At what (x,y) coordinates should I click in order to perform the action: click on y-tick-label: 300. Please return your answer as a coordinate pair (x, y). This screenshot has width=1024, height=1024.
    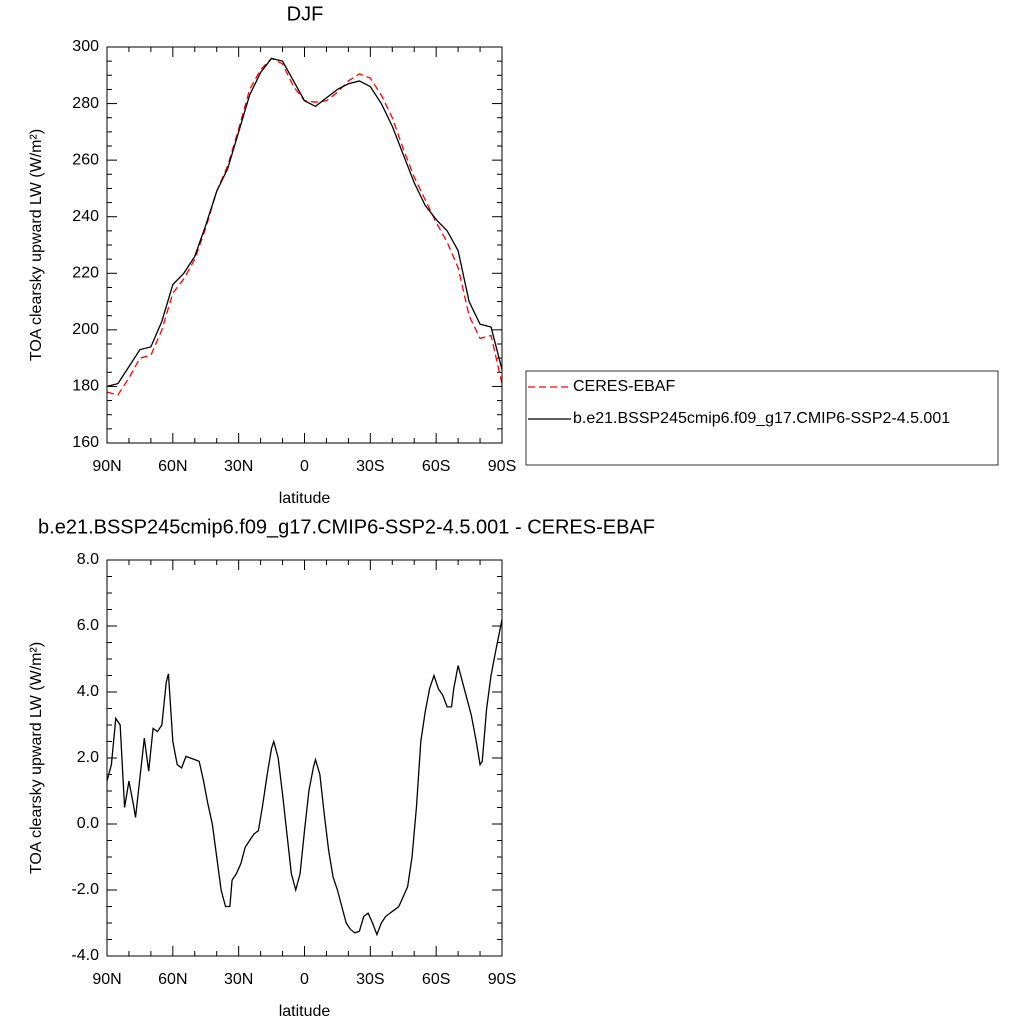
    Looking at the image, I should click on (85, 46).